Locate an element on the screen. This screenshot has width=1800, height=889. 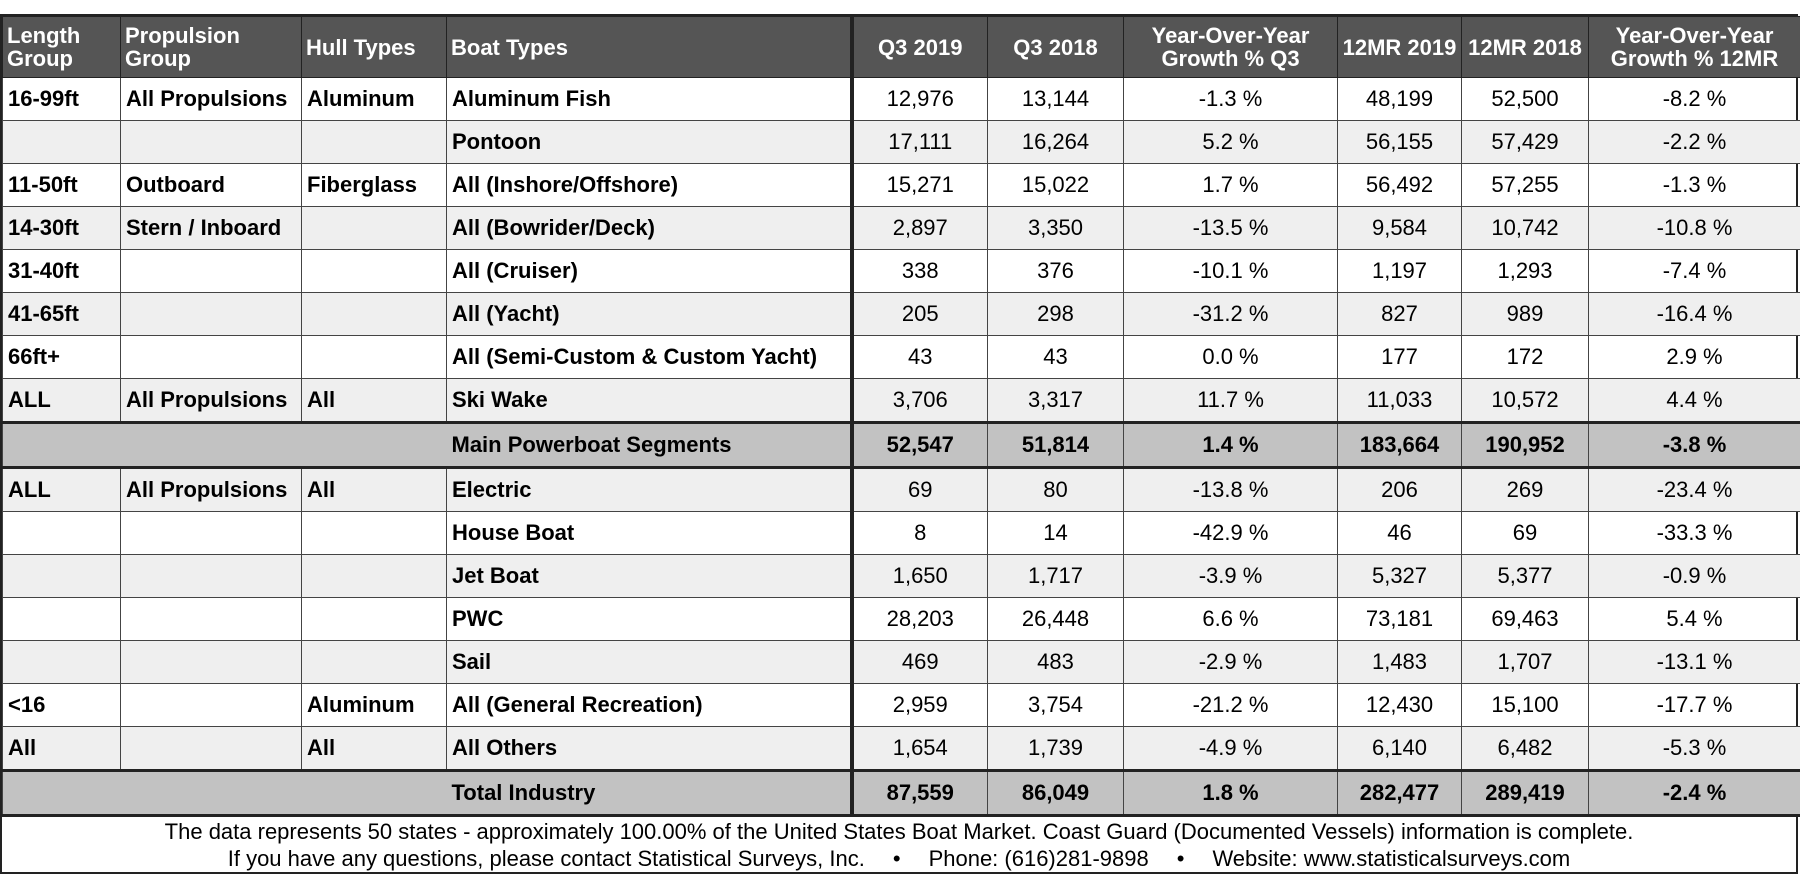
q3-2018-cell: 3,317 is located at coordinates (1055, 400).